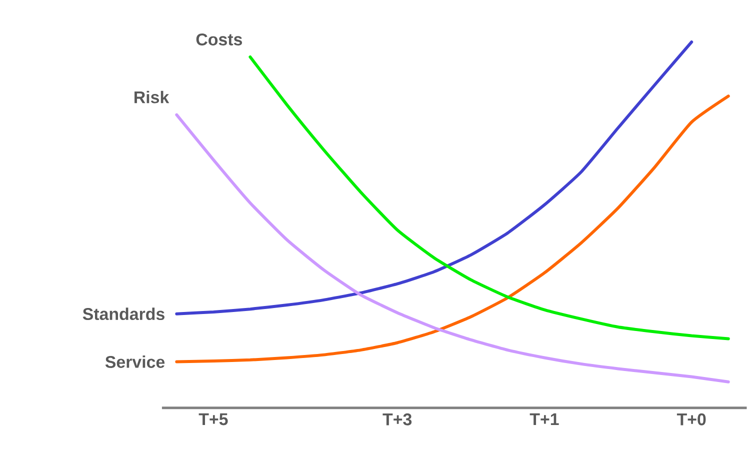  I want to click on x-tick-label: T+1, so click(544, 419).